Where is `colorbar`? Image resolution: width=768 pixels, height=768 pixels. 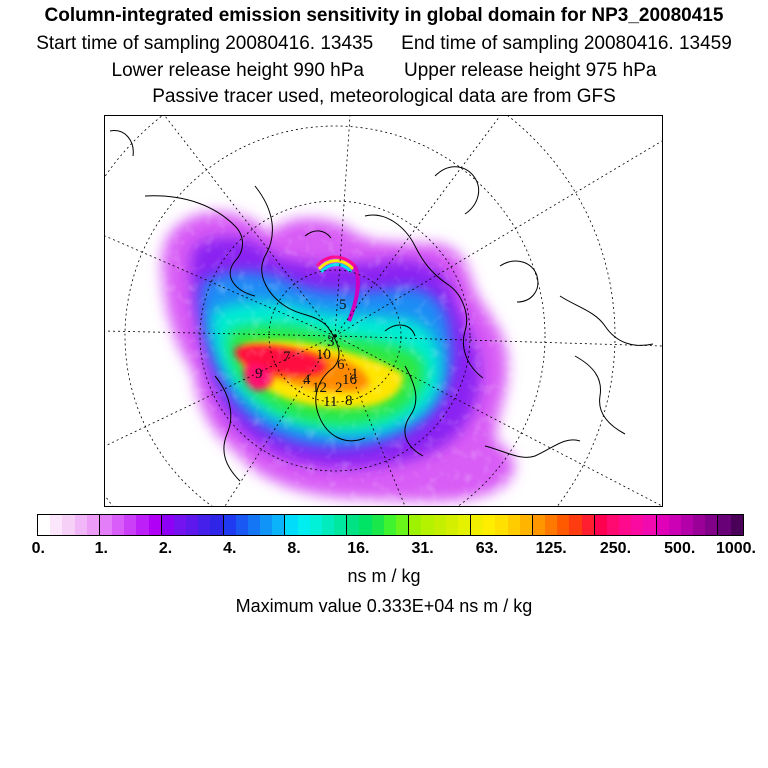 colorbar is located at coordinates (390, 525).